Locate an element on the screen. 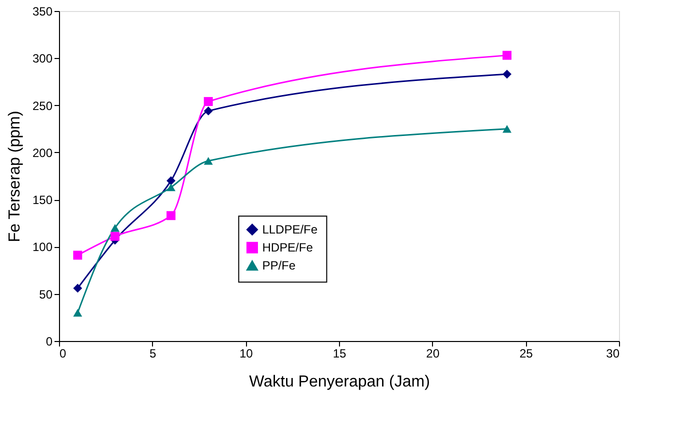 Image resolution: width=675 pixels, height=430 pixels. legend-label: PP/Fe is located at coordinates (279, 265).